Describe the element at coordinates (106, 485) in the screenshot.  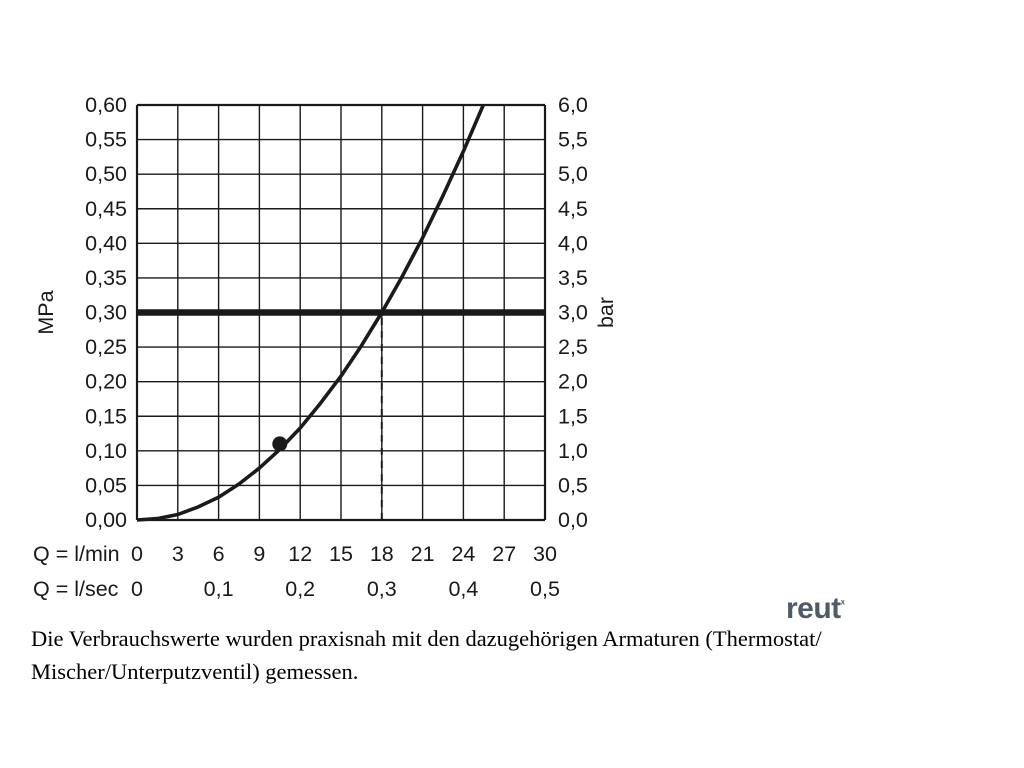
I see `y-tick-left: 0,05` at that location.